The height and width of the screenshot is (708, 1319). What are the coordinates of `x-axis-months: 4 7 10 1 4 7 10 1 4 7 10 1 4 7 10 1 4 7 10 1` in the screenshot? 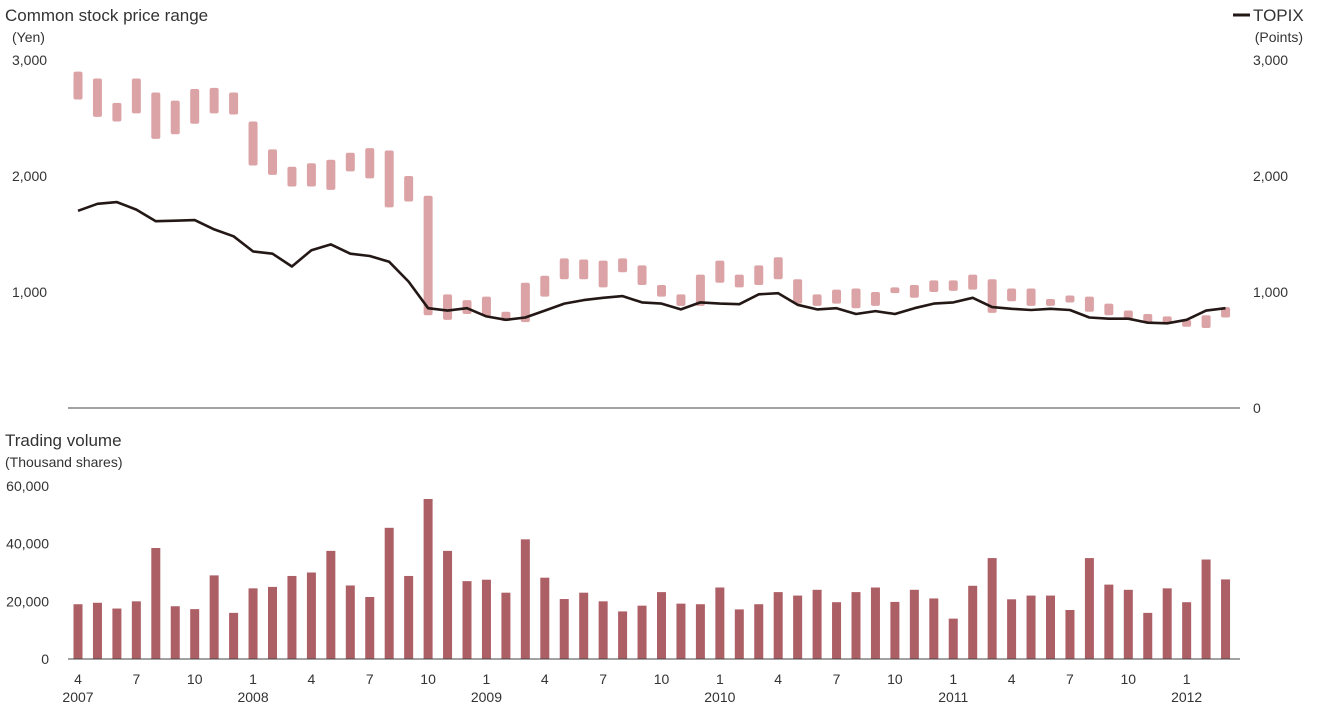 It's located at (632, 679).